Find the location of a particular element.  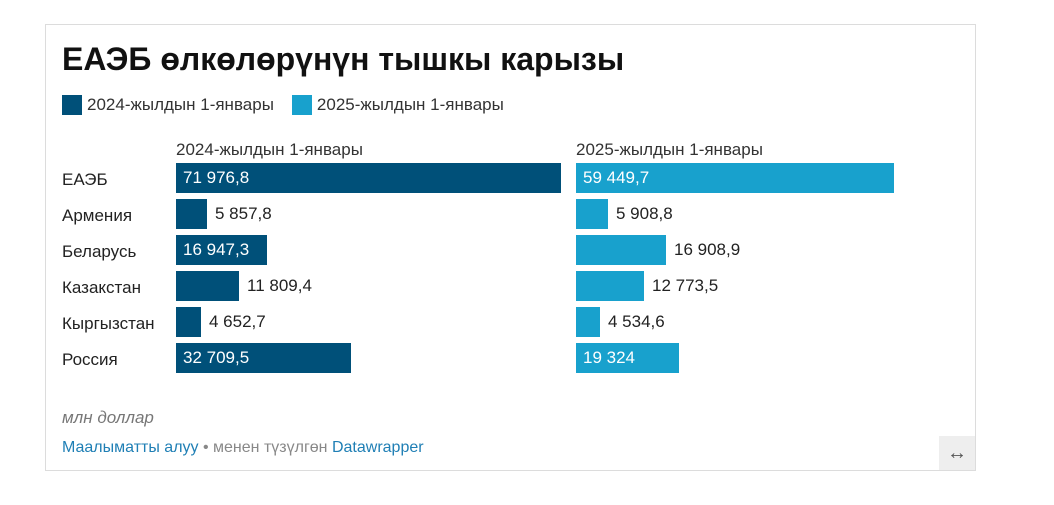

category-label: Армения is located at coordinates (97, 215).